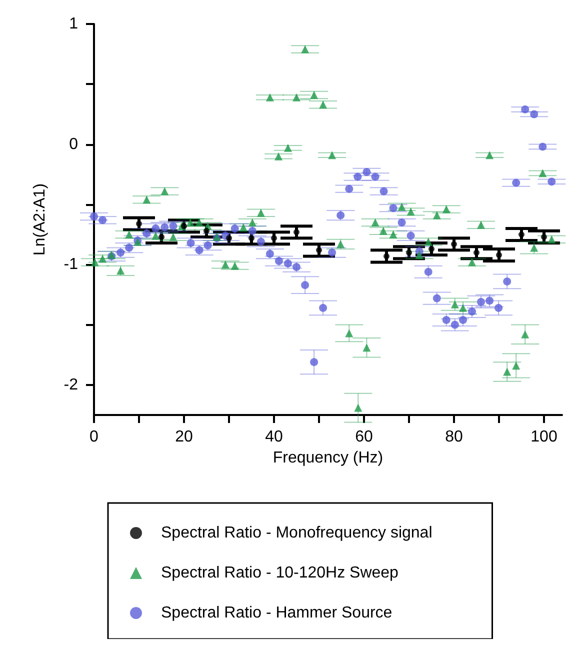 Image resolution: width=574 pixels, height=647 pixels. What do you see at coordinates (73, 24) in the screenshot?
I see `y-tick-label: 1` at bounding box center [73, 24].